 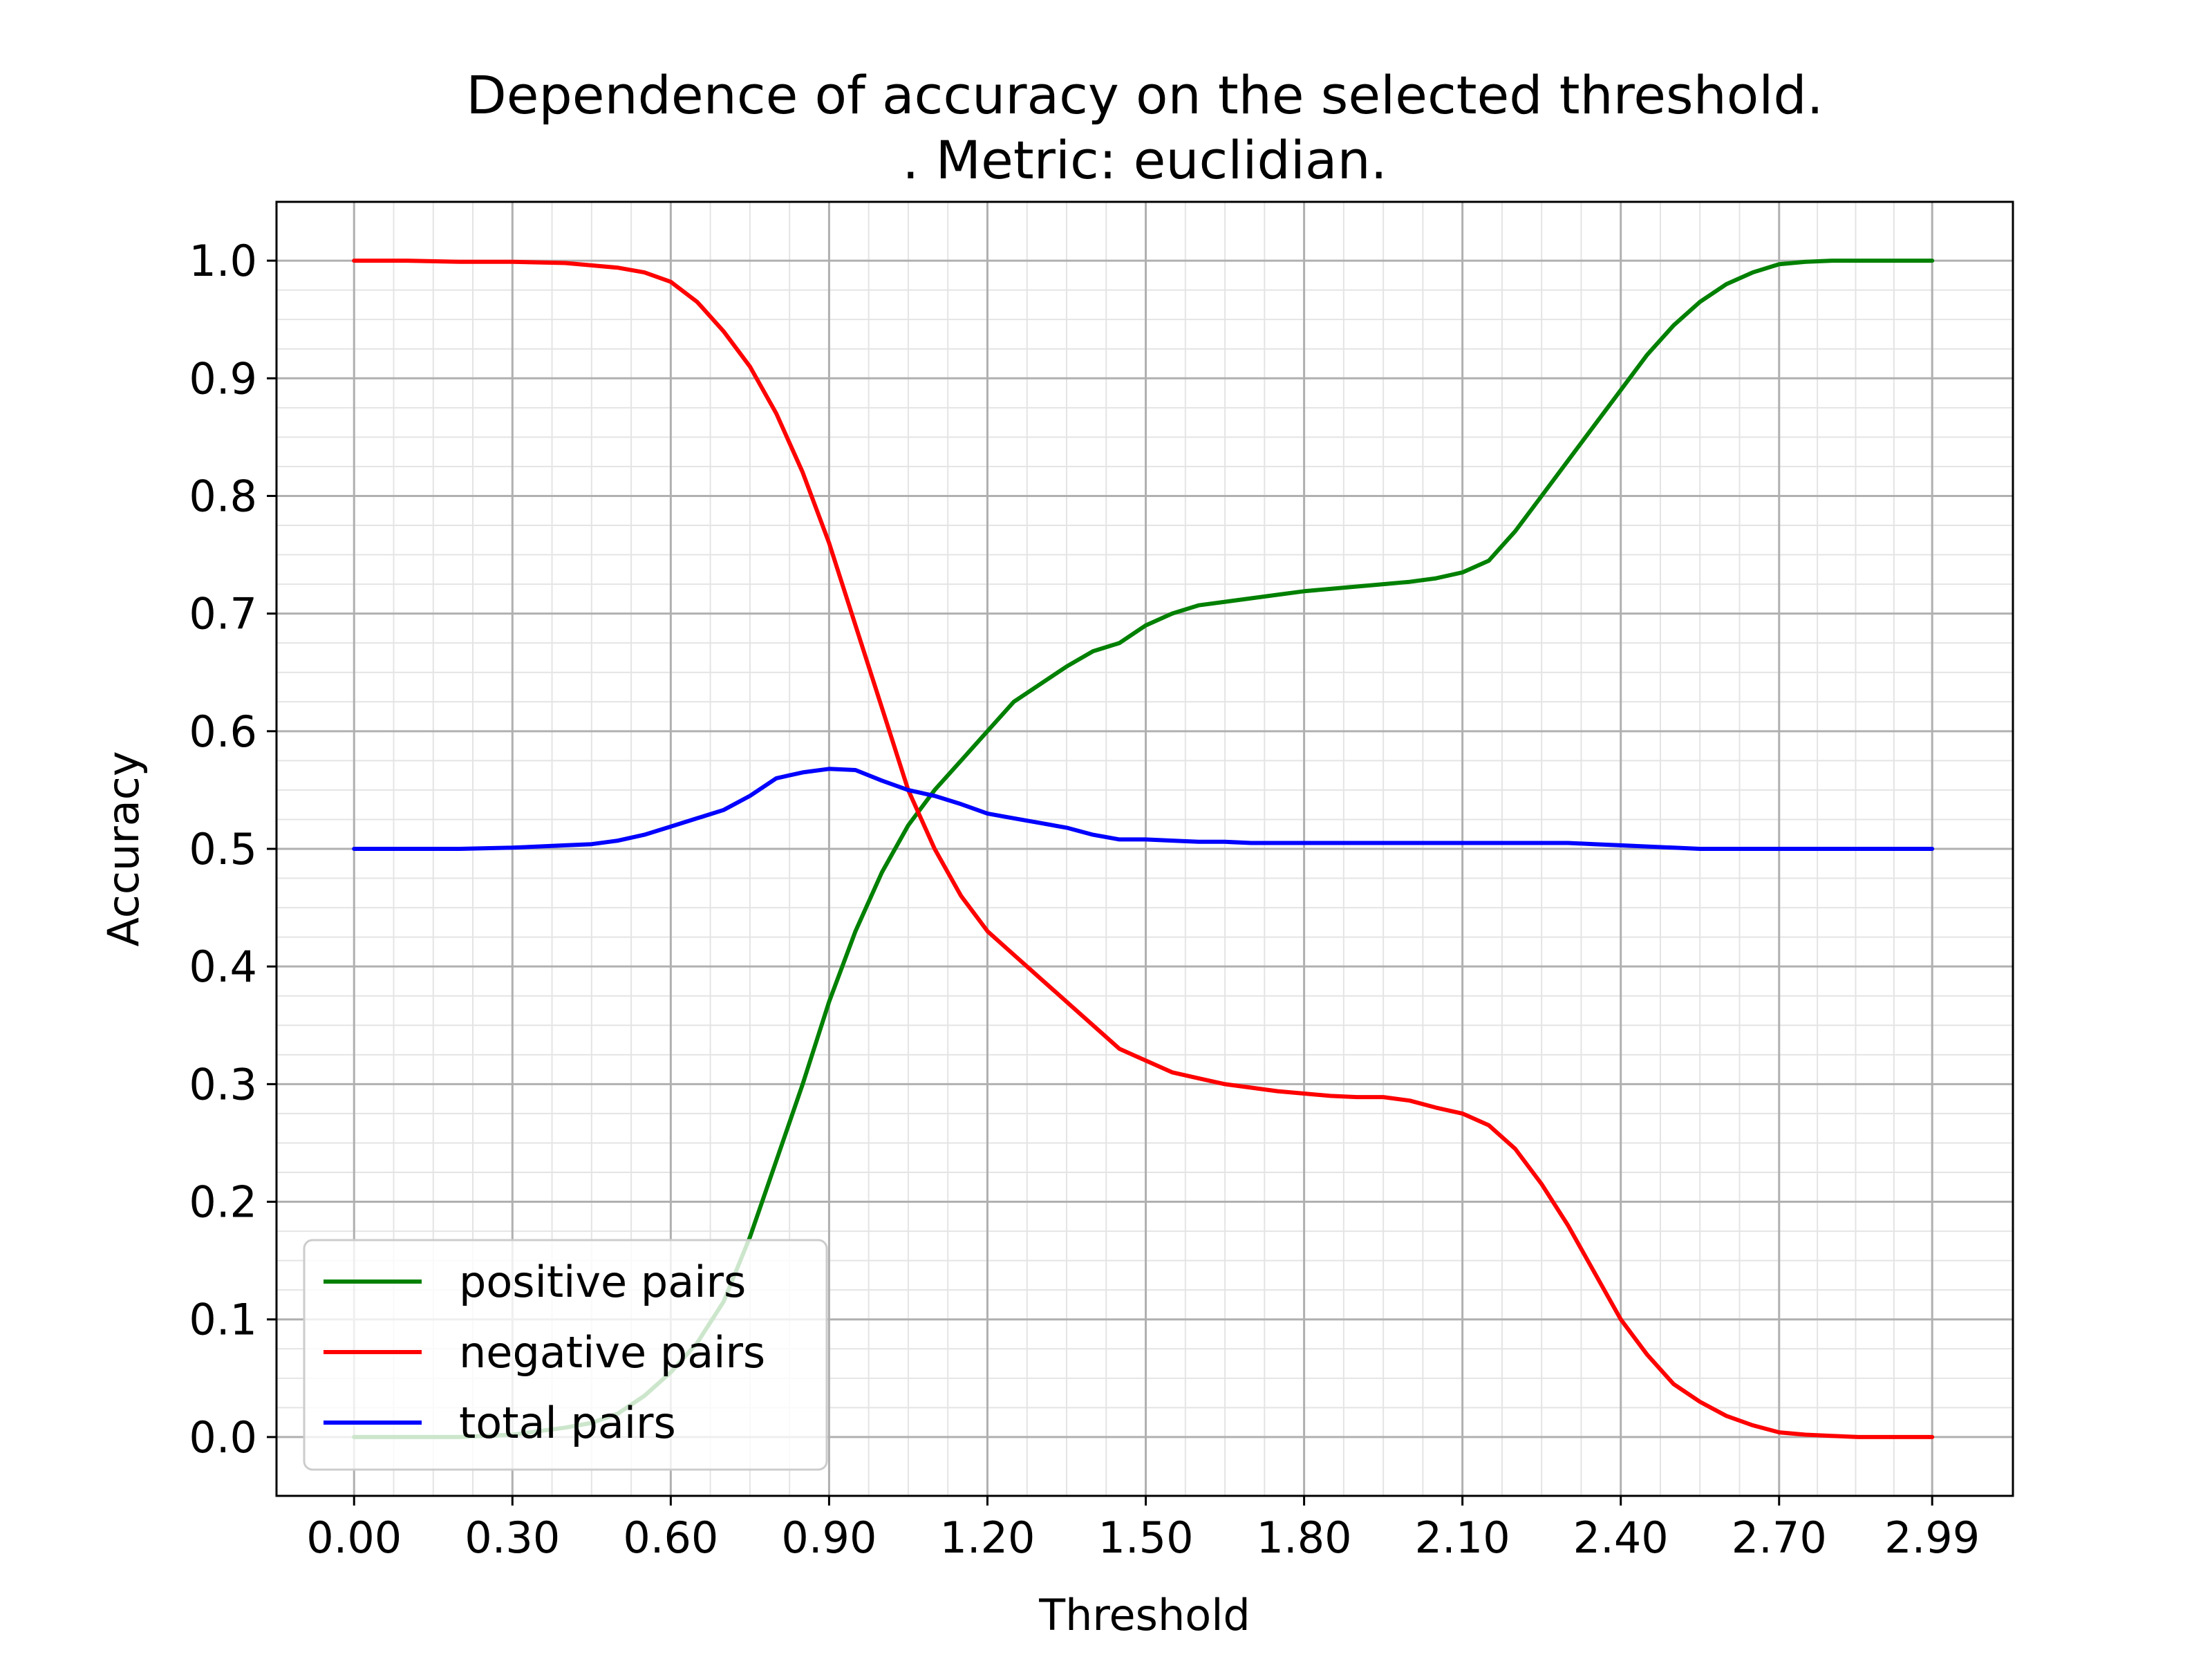 I want to click on y-tick-label: 1.0, so click(x=223, y=261).